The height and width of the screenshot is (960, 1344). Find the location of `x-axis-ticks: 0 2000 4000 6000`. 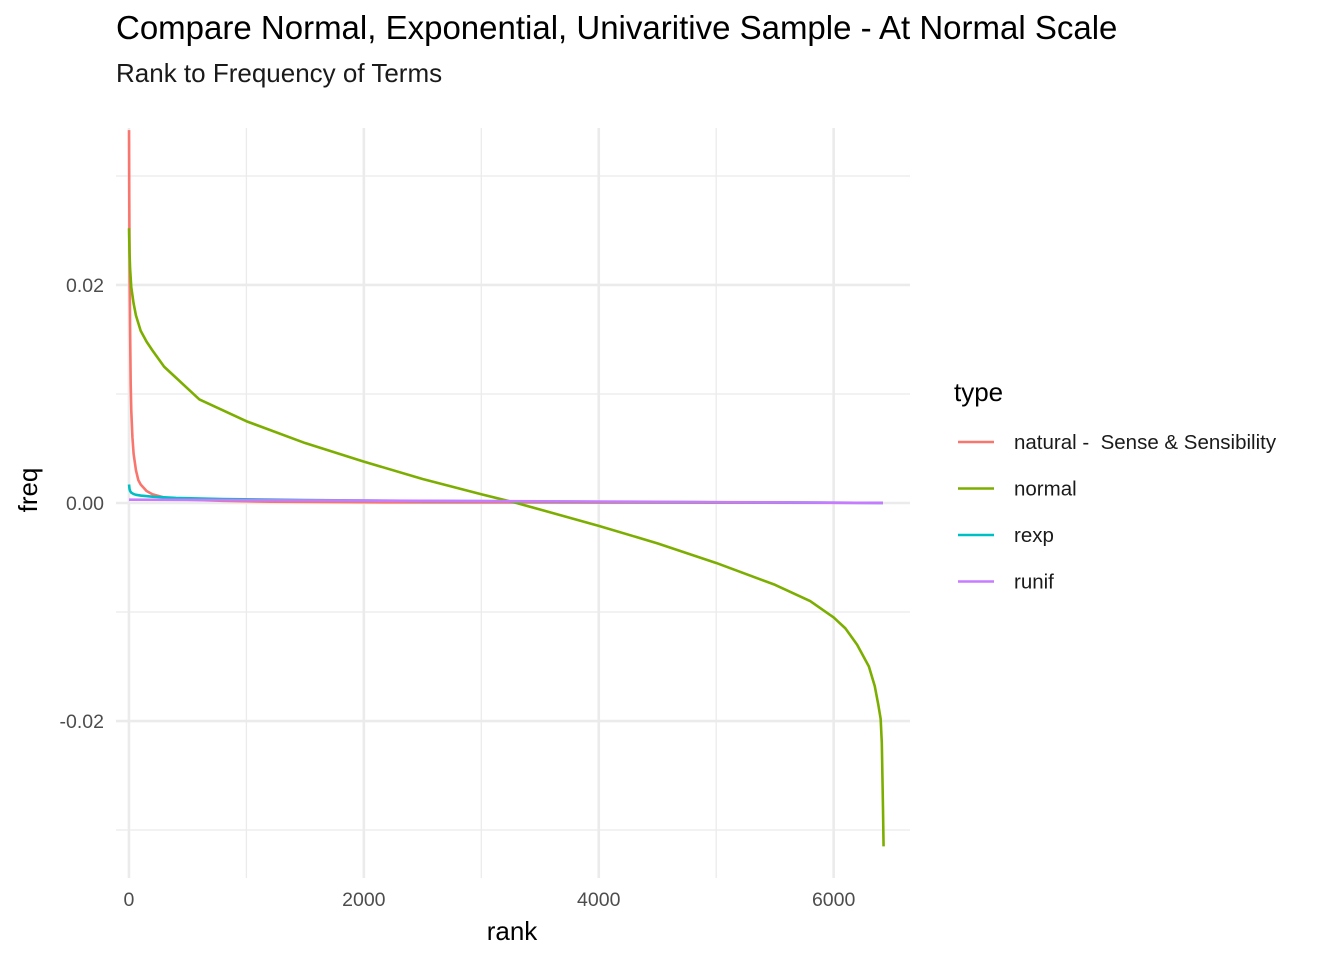

x-axis-ticks: 0 2000 4000 6000 is located at coordinates (489, 900).